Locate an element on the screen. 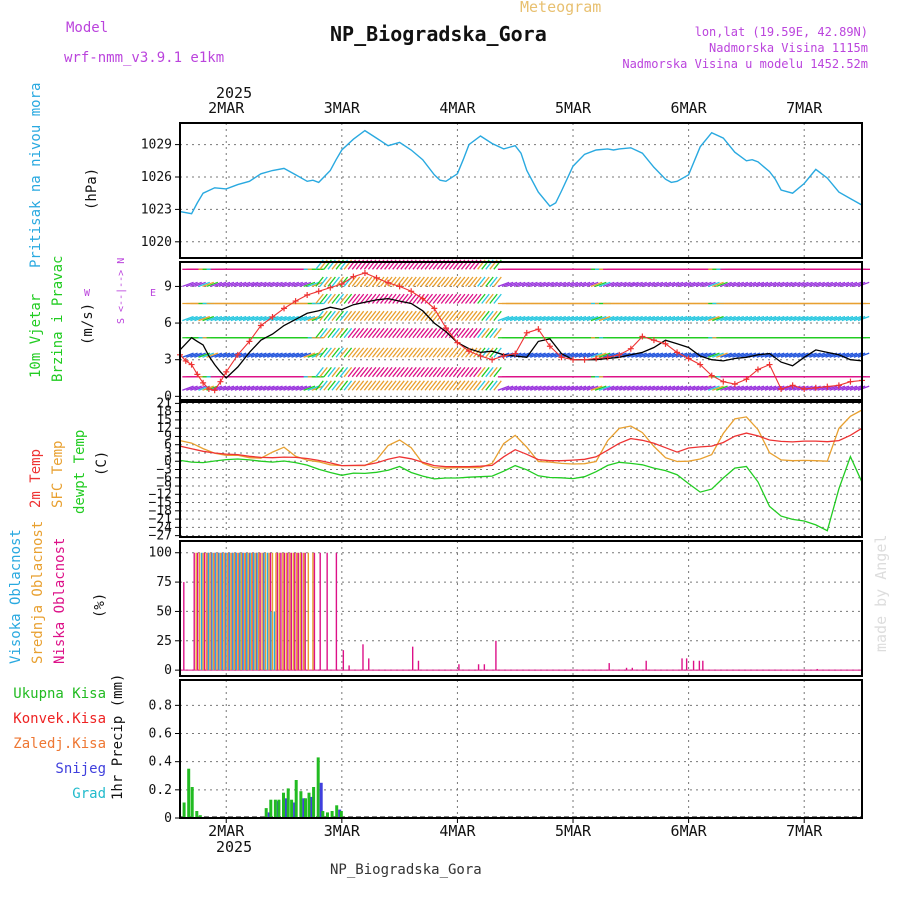  y-tick-label: 0.4 is located at coordinates (161, 762).